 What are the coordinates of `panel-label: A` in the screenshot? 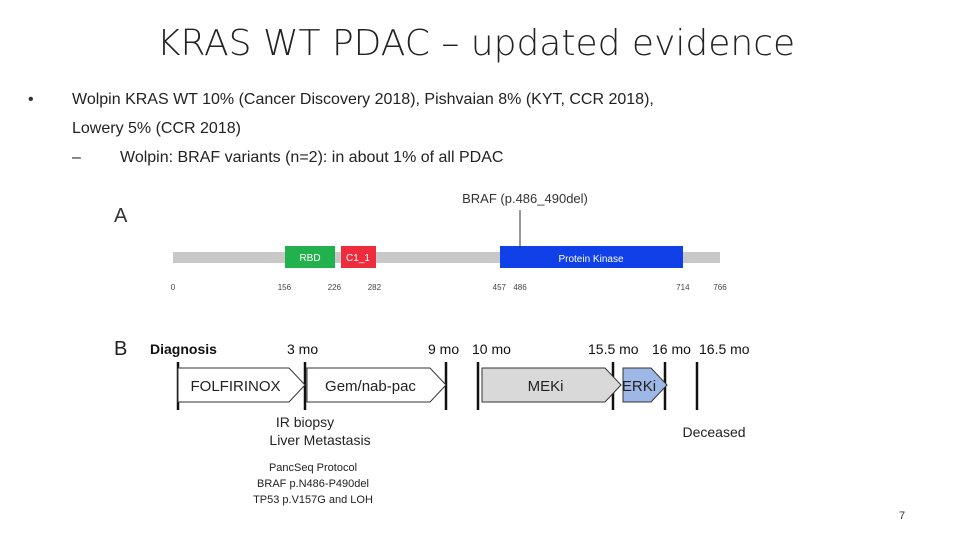 It's located at (121, 216).